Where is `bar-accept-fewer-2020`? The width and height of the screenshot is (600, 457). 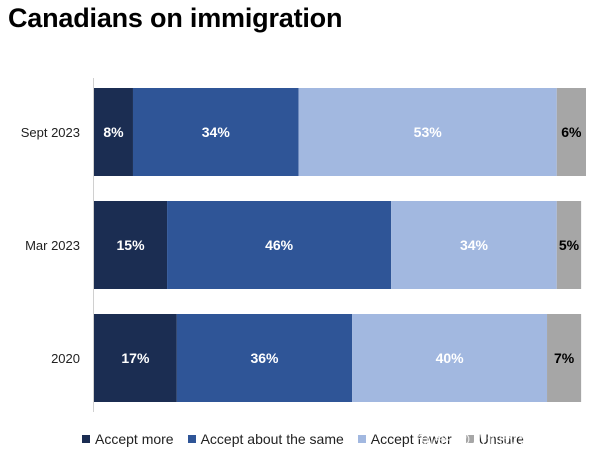
bar-accept-fewer-2020 is located at coordinates (450, 358).